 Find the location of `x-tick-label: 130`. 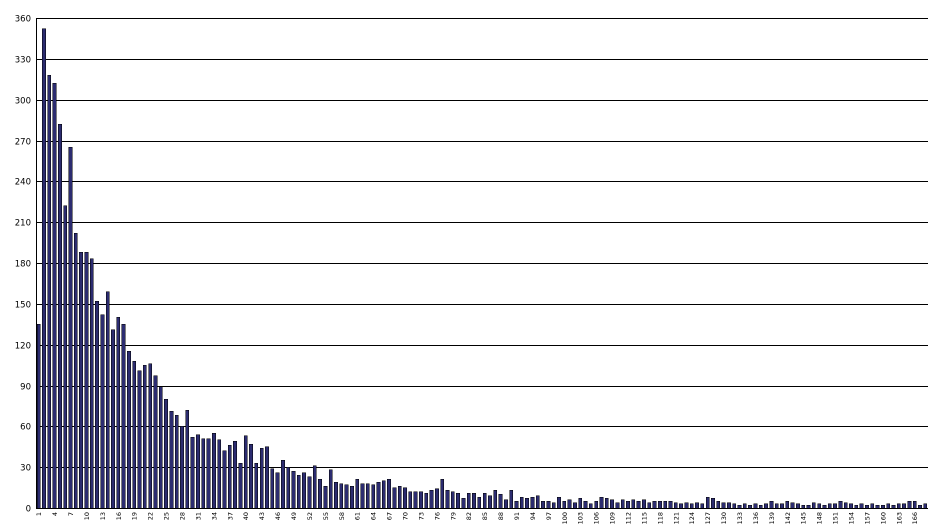

x-tick-label: 130 is located at coordinates (724, 518).